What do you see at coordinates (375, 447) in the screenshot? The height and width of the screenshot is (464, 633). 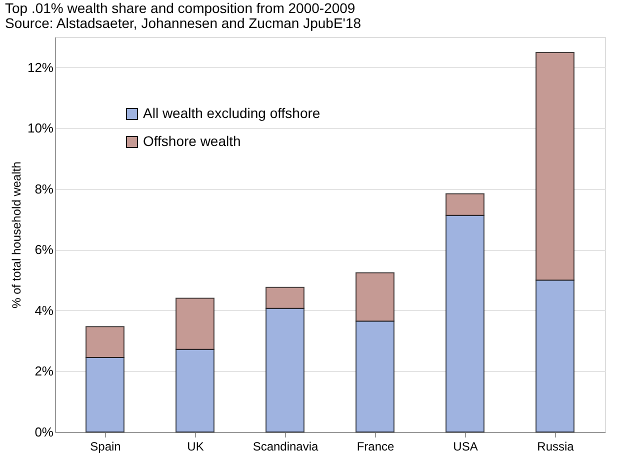 I see `x-tick-label: France` at bounding box center [375, 447].